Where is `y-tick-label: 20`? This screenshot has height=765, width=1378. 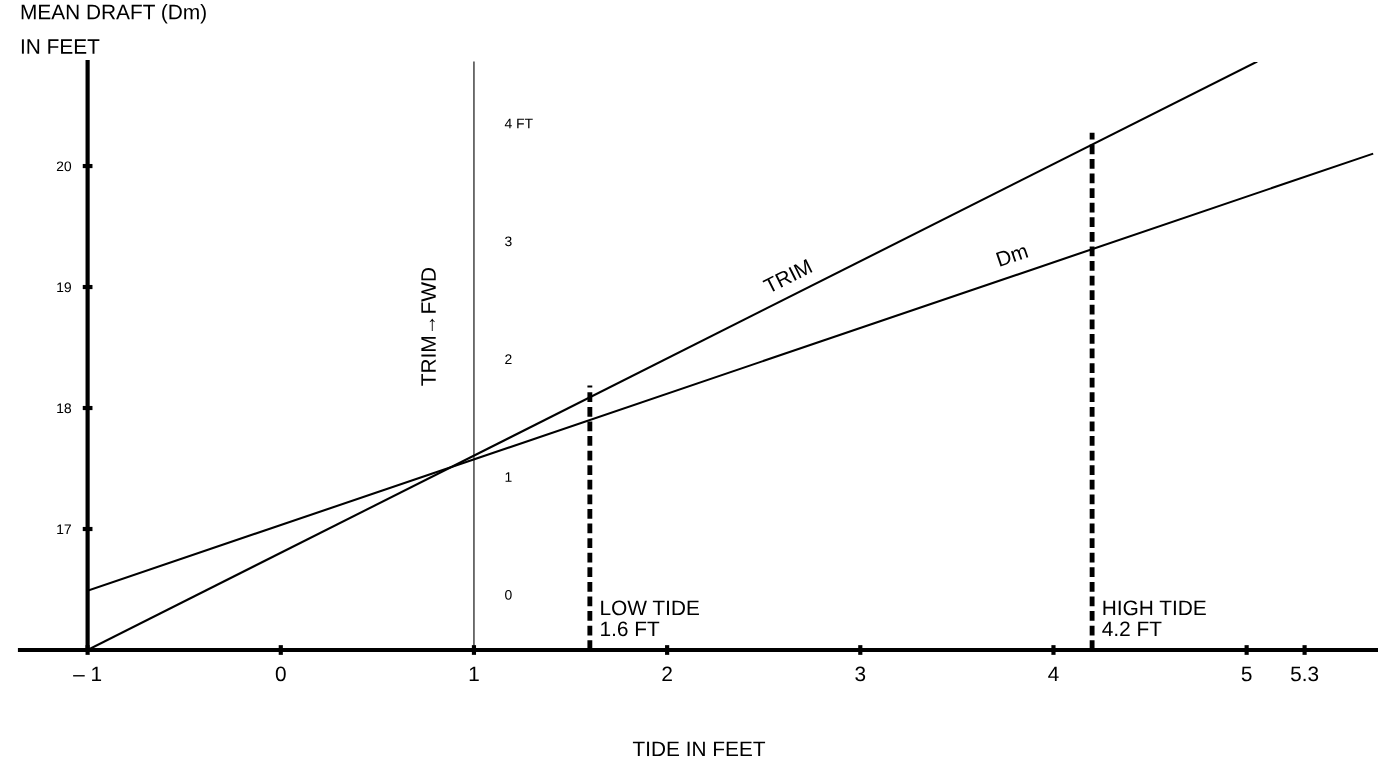 y-tick-label: 20 is located at coordinates (64, 166).